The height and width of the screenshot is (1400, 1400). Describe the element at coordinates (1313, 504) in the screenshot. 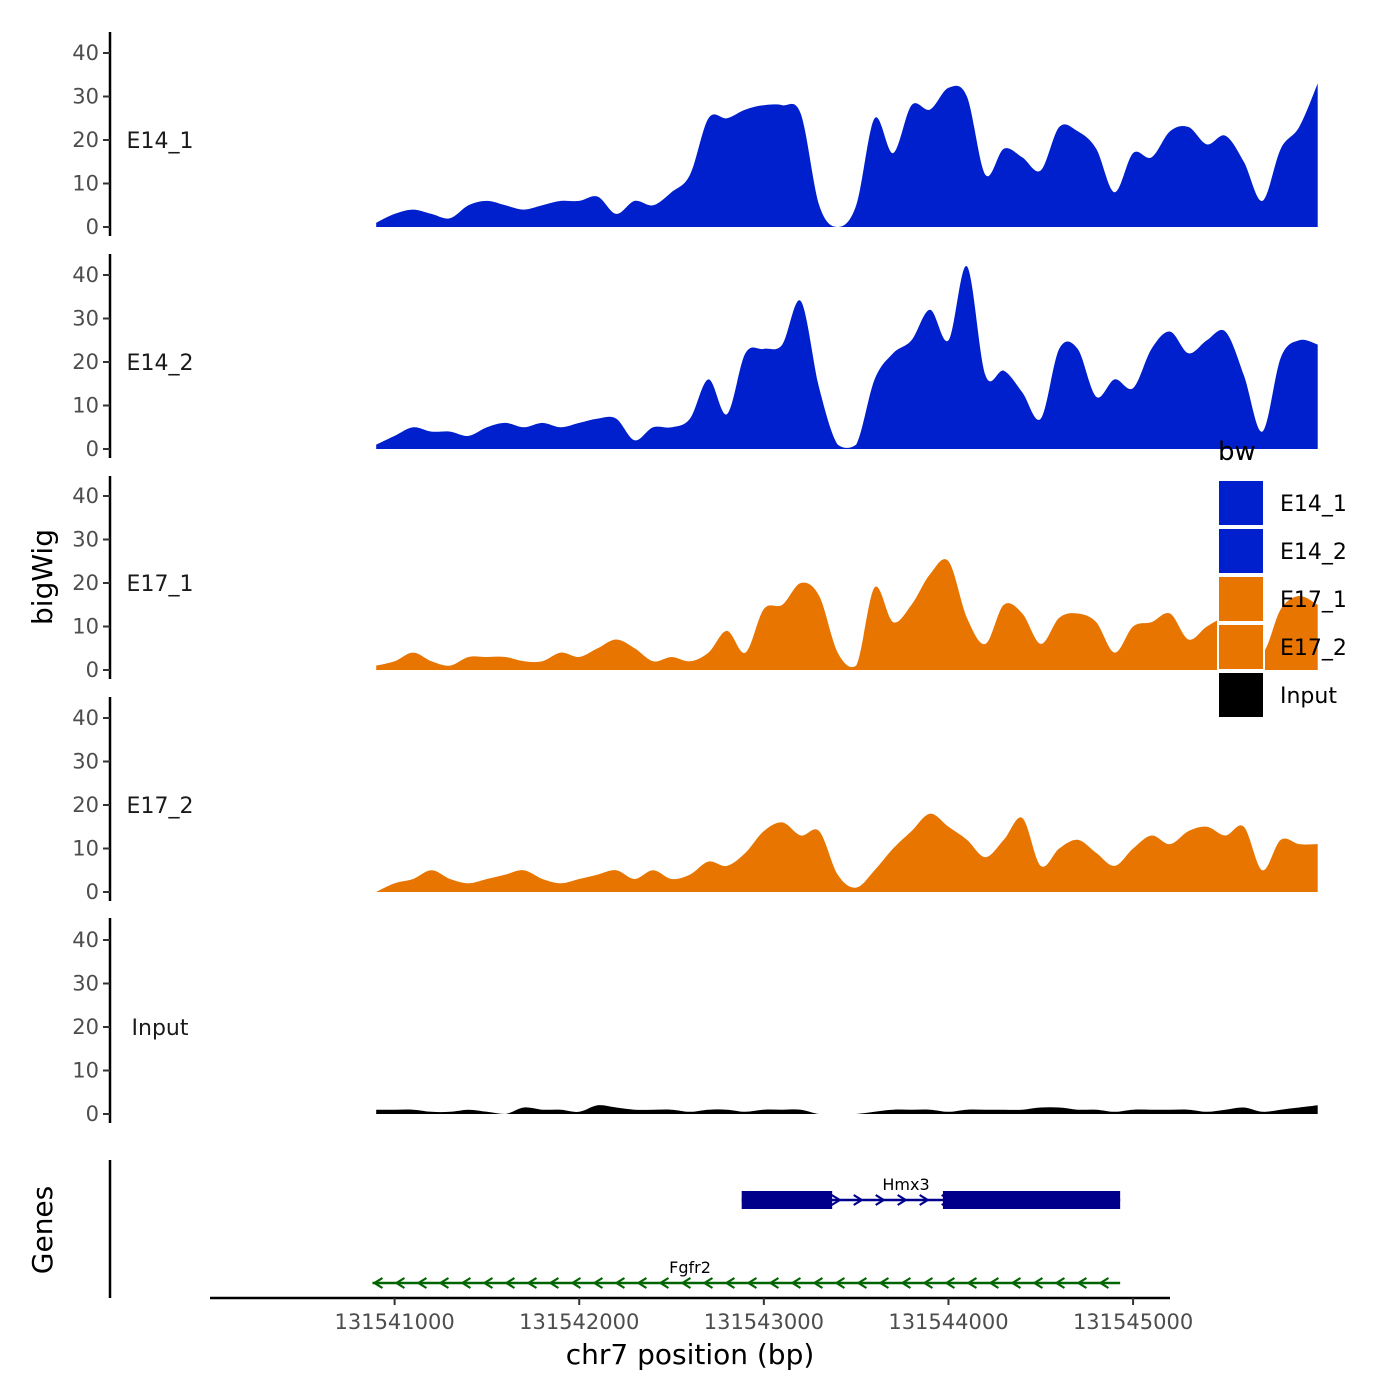

I see `legend-label: E14_1` at that location.